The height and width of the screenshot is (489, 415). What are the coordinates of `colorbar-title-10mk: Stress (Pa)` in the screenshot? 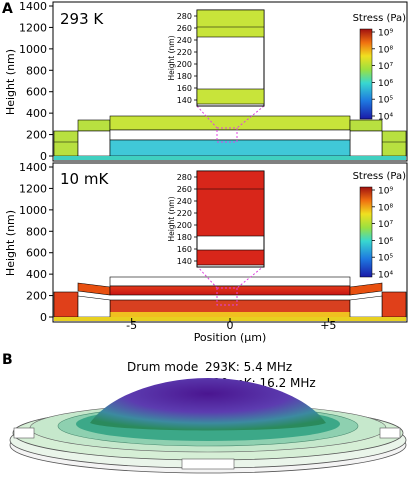 It's located at (380, 176).